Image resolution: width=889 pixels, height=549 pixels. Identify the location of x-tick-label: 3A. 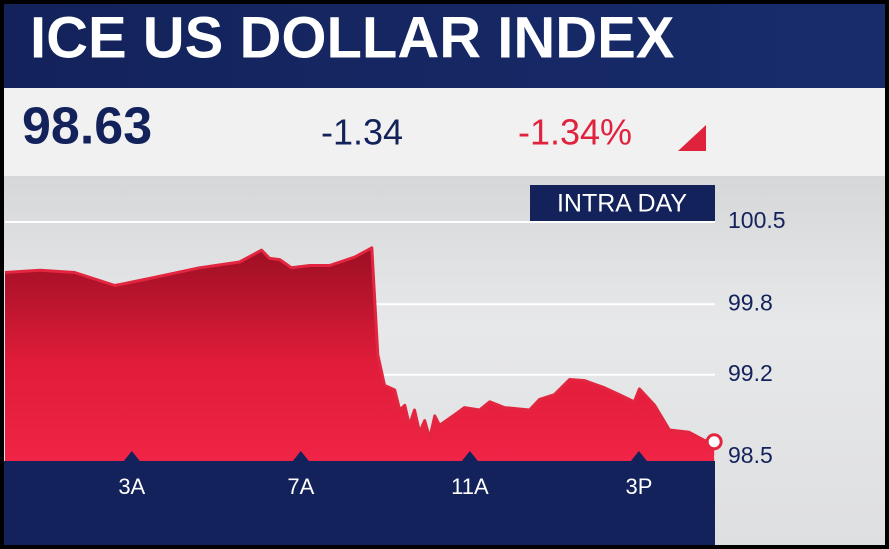
(131, 486).